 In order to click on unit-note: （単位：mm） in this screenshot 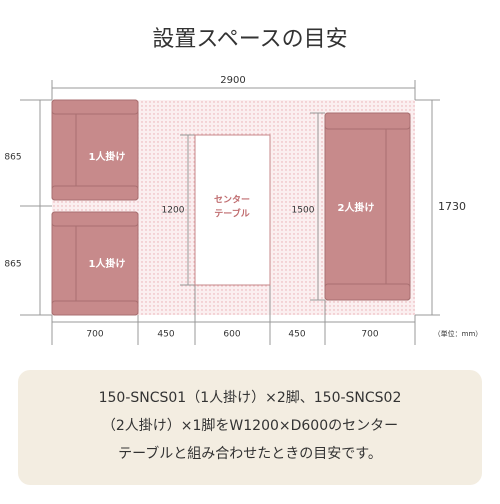, I will do `click(458, 333)`.